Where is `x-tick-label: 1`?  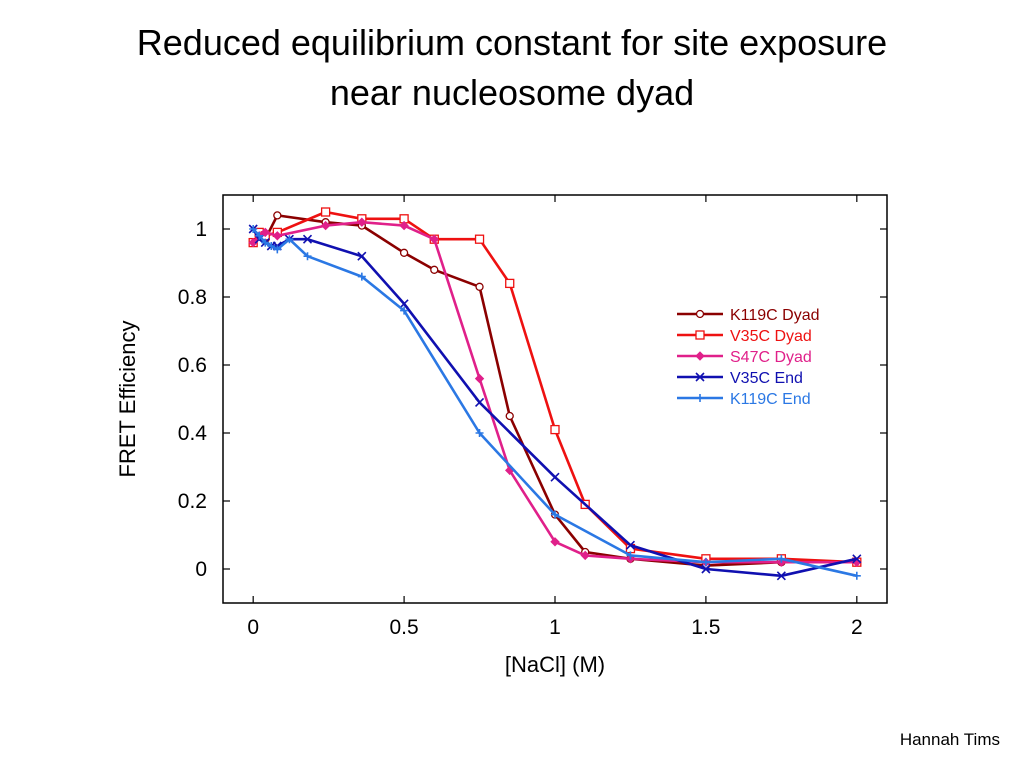 x-tick-label: 1 is located at coordinates (555, 627).